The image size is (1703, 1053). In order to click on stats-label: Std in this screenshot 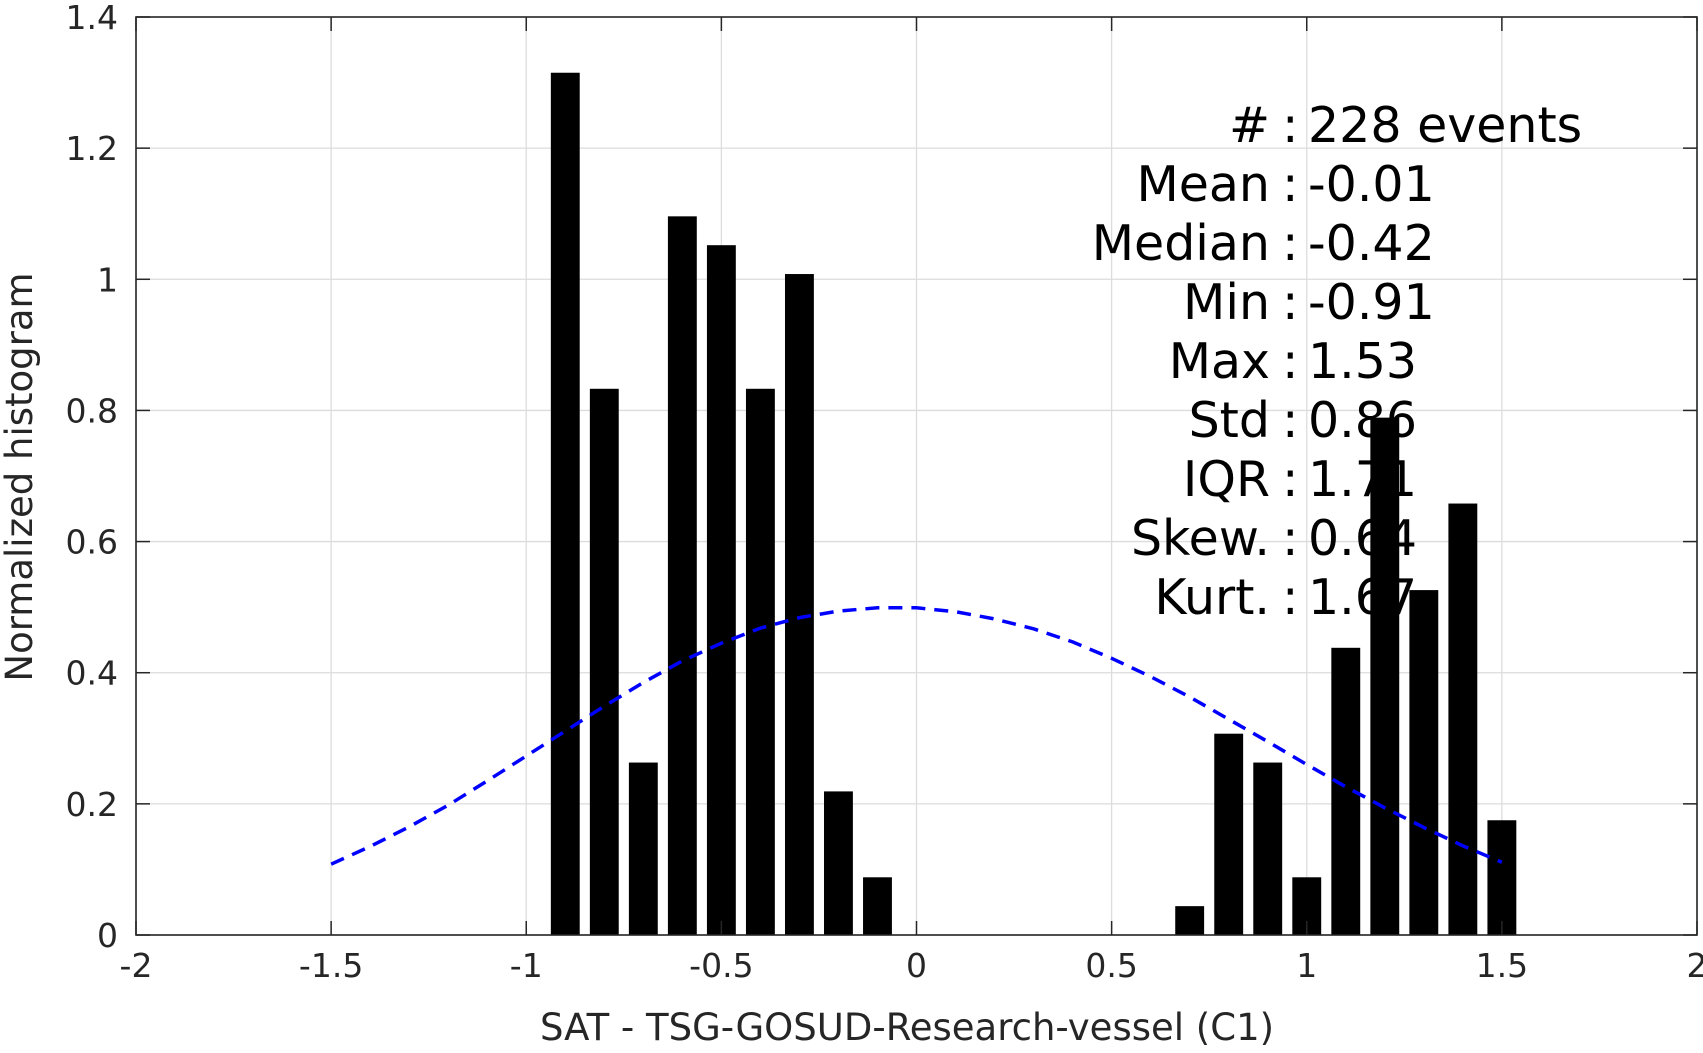, I will do `click(1229, 420)`.